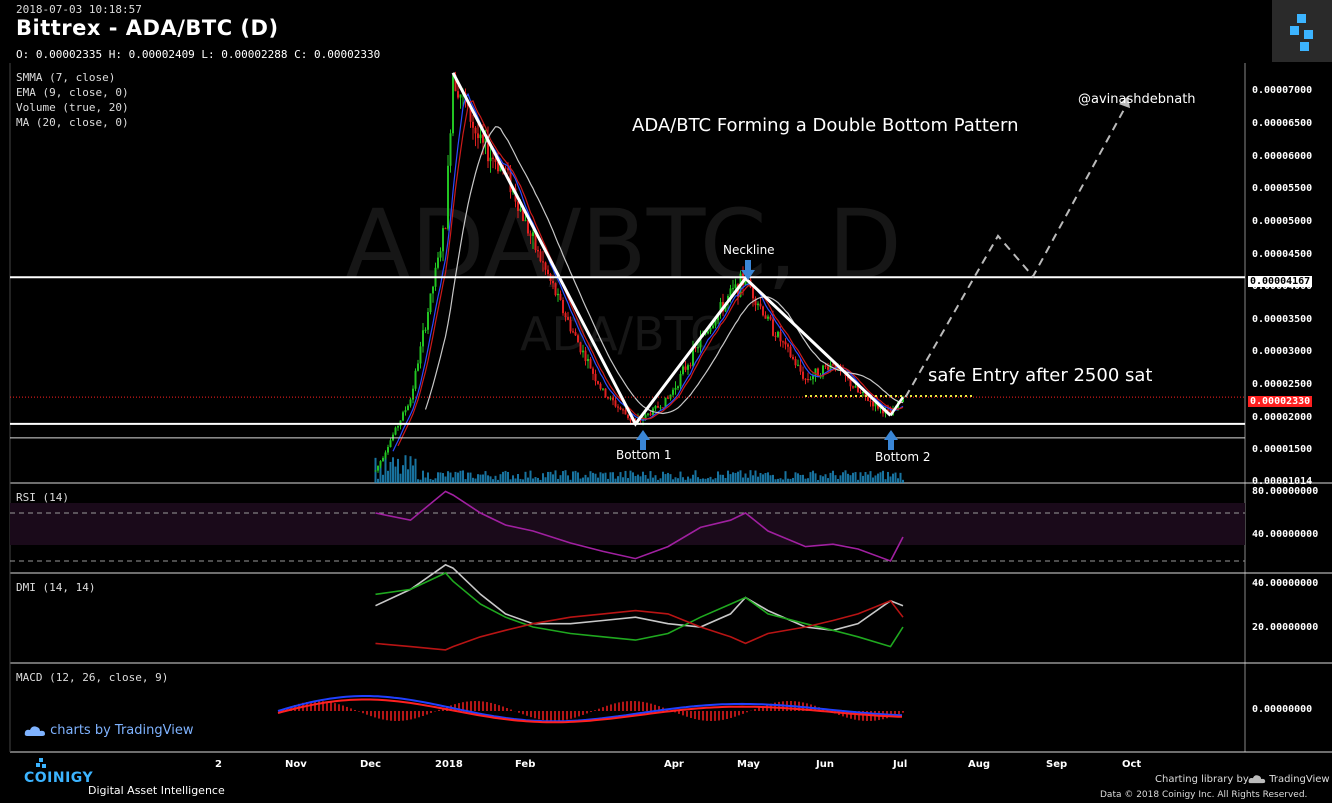  I want to click on coinigy-mark-icon, so click(41, 765).